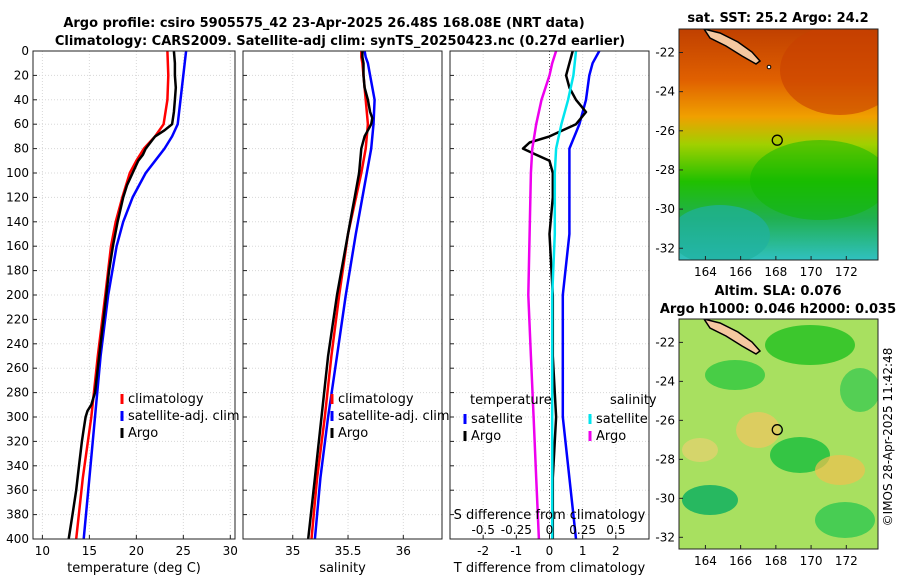 The width and height of the screenshot is (900, 580). What do you see at coordinates (732, 47) in the screenshot?
I see `new-caledonia-land` at bounding box center [732, 47].